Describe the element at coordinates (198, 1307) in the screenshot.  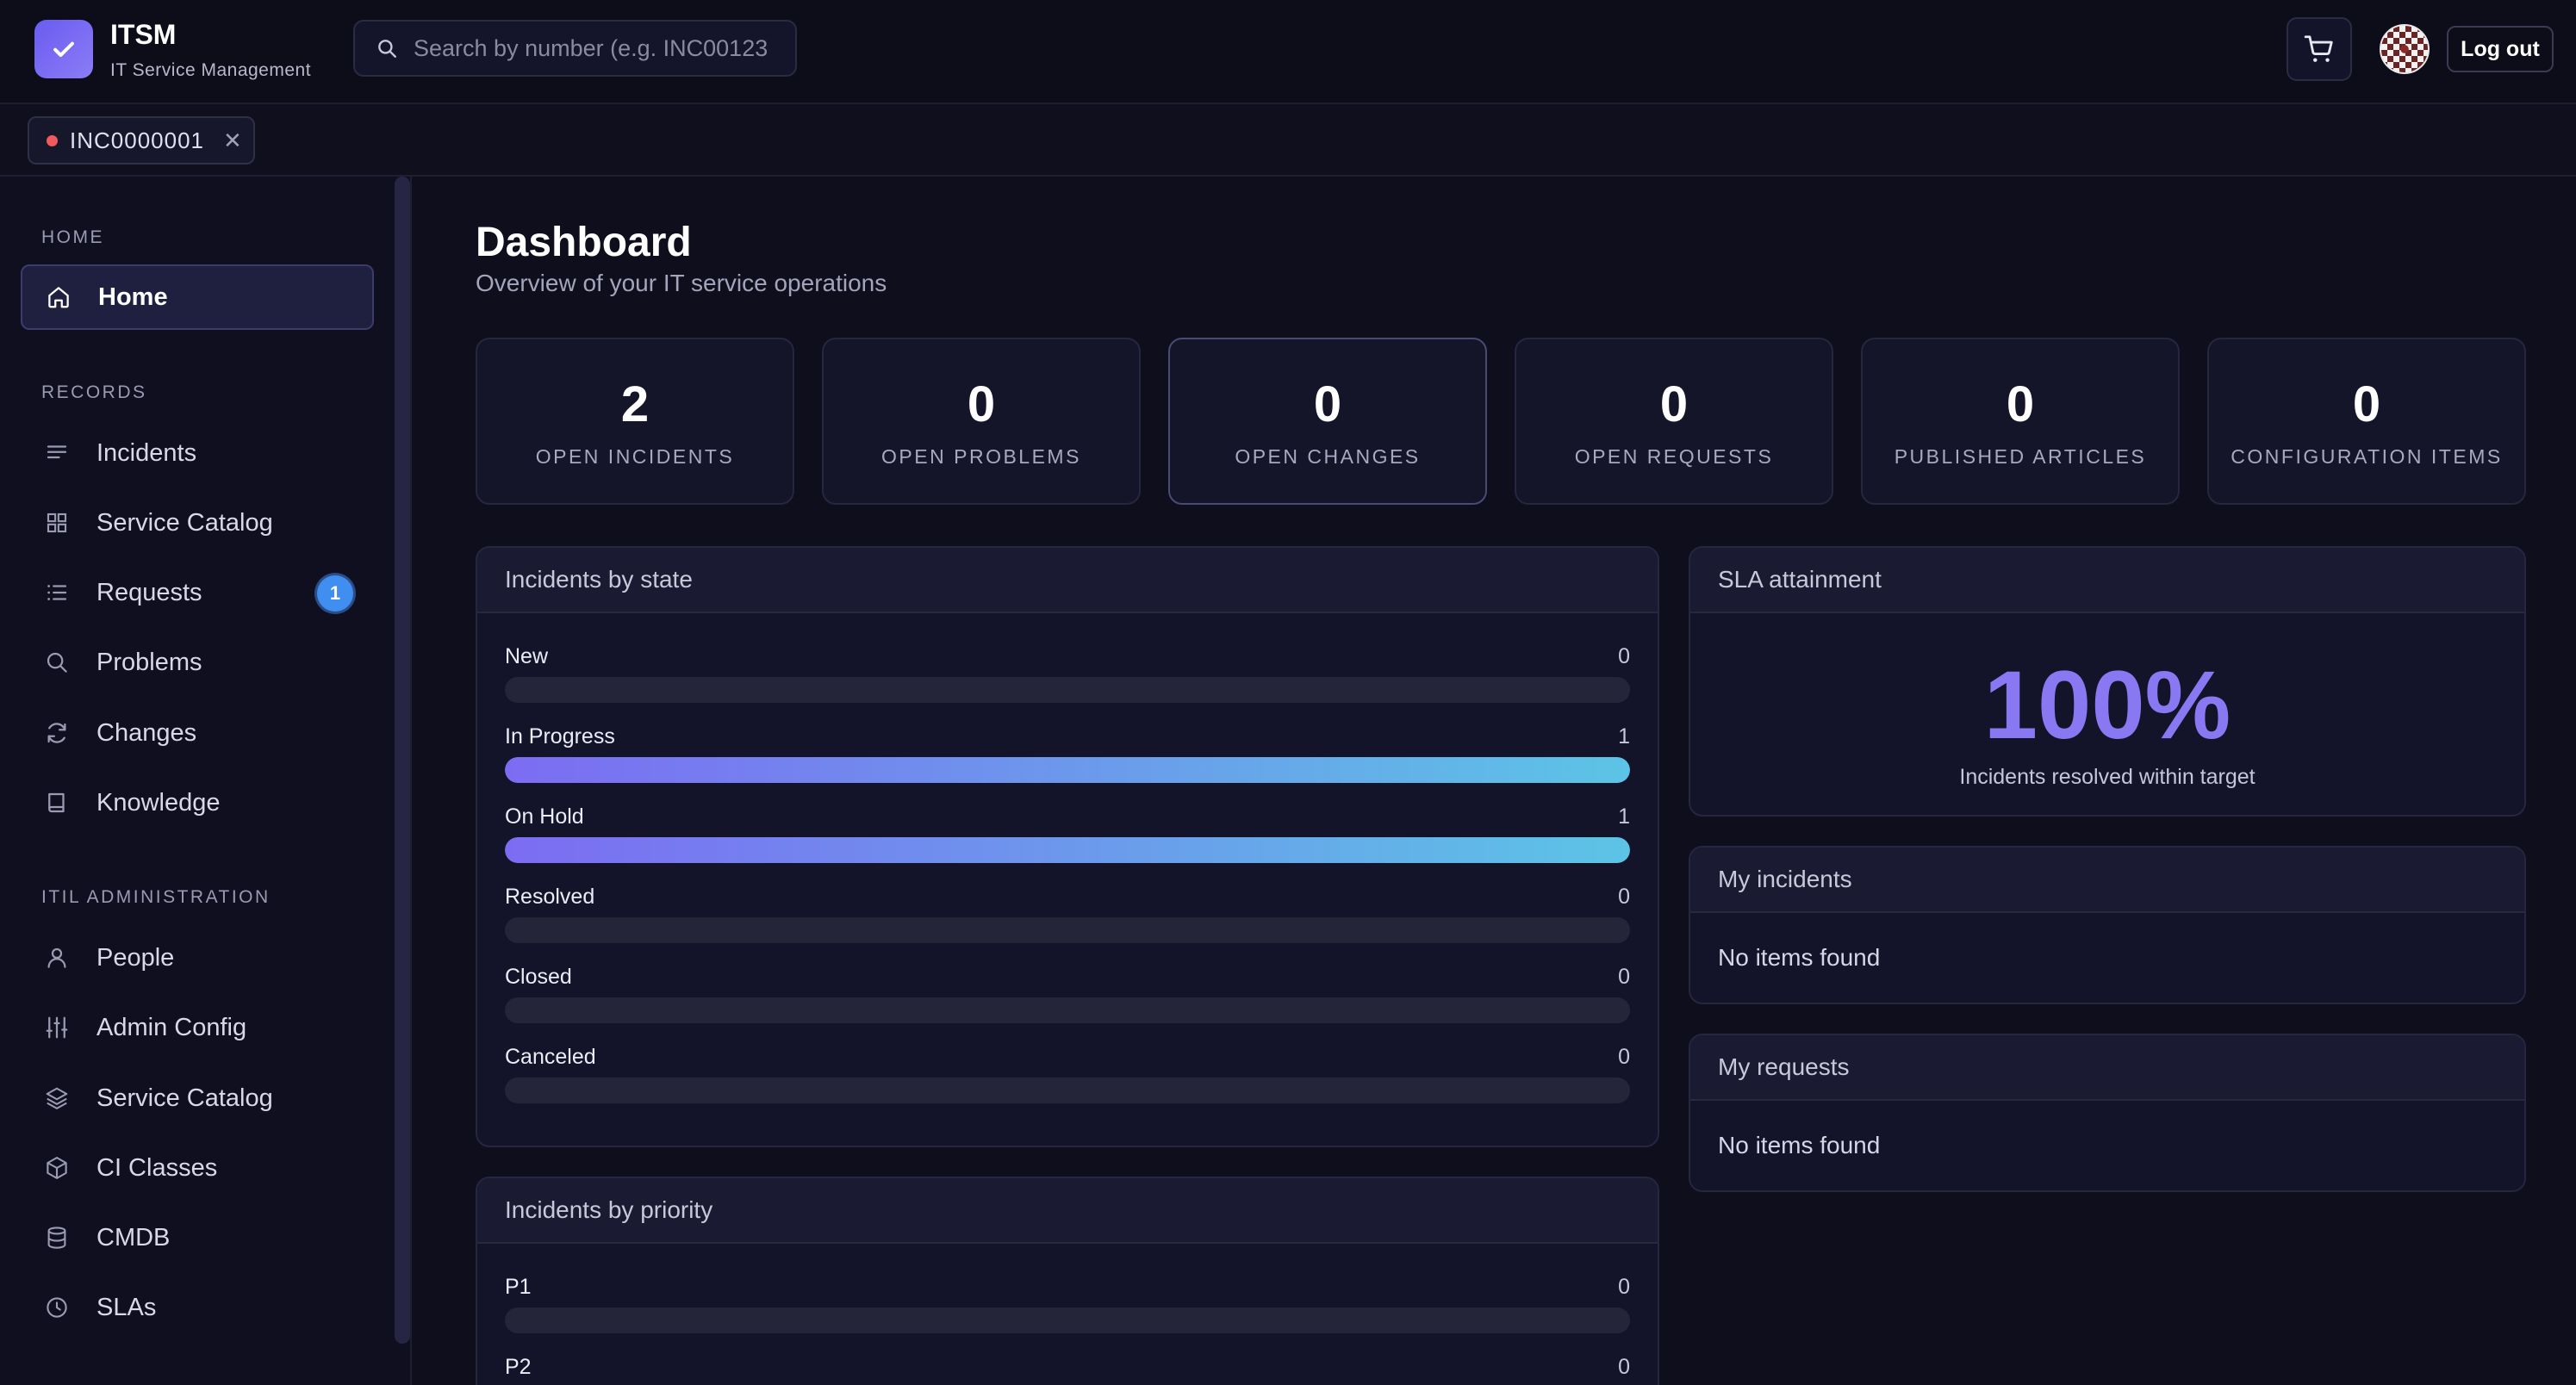
I see `sidebar-item-slas: SLAs` at that location.